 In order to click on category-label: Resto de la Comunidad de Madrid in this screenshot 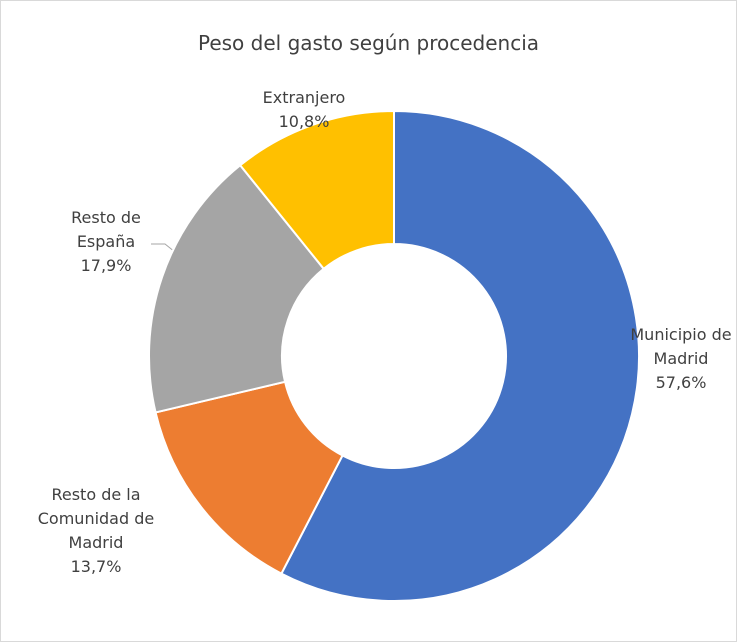, I will do `click(96, 518)`.